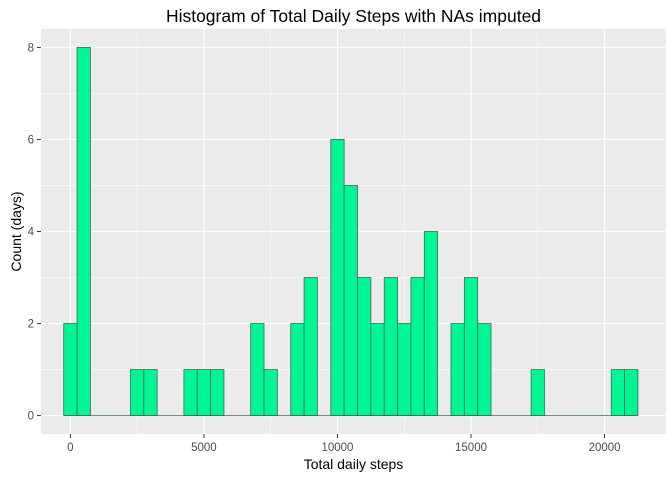  Describe the element at coordinates (31, 417) in the screenshot. I see `y-tick-label: 0` at that location.